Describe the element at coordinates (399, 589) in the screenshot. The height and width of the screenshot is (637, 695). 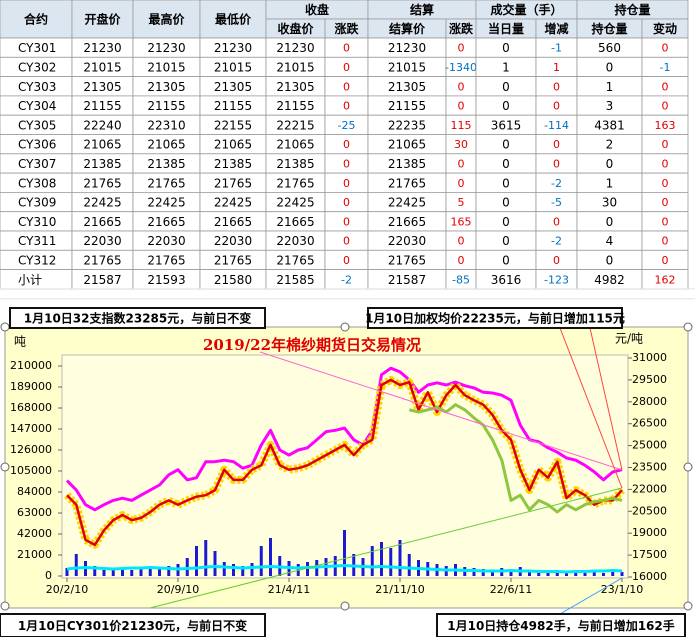
I see `x-tick-label: 21/11/10` at that location.